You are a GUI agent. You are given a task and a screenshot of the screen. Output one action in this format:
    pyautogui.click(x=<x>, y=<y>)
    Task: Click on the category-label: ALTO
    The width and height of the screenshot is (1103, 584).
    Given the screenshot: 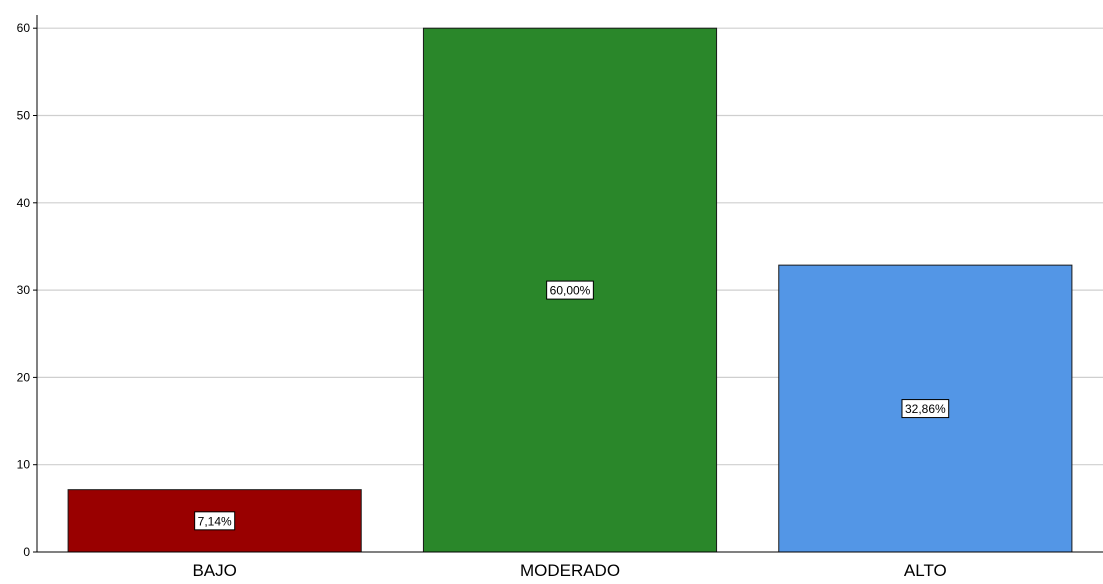 What is the action you would take?
    pyautogui.click(x=925, y=570)
    